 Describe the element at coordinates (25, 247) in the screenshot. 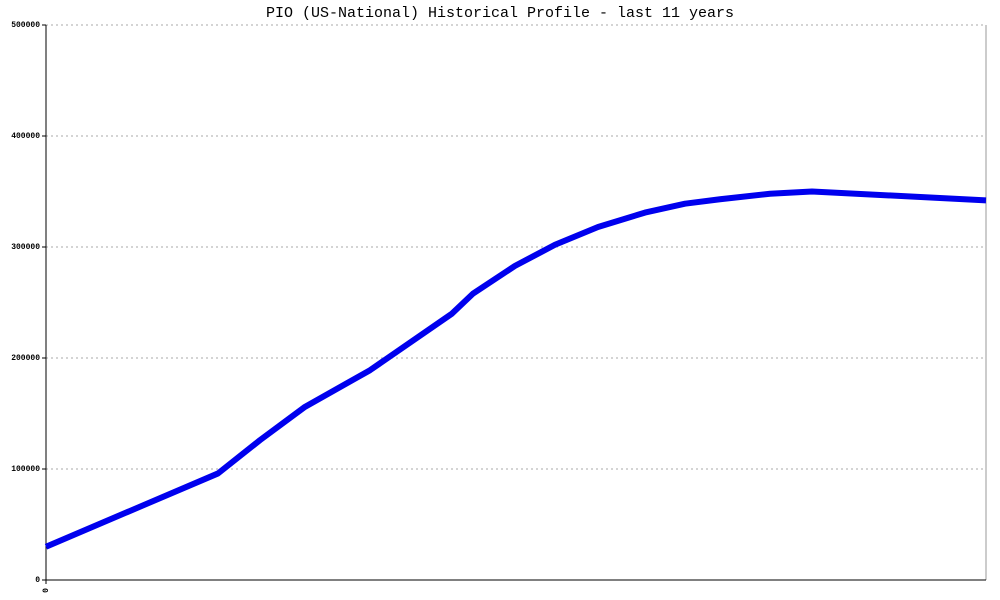

I see `y-tick-label: 300000` at that location.